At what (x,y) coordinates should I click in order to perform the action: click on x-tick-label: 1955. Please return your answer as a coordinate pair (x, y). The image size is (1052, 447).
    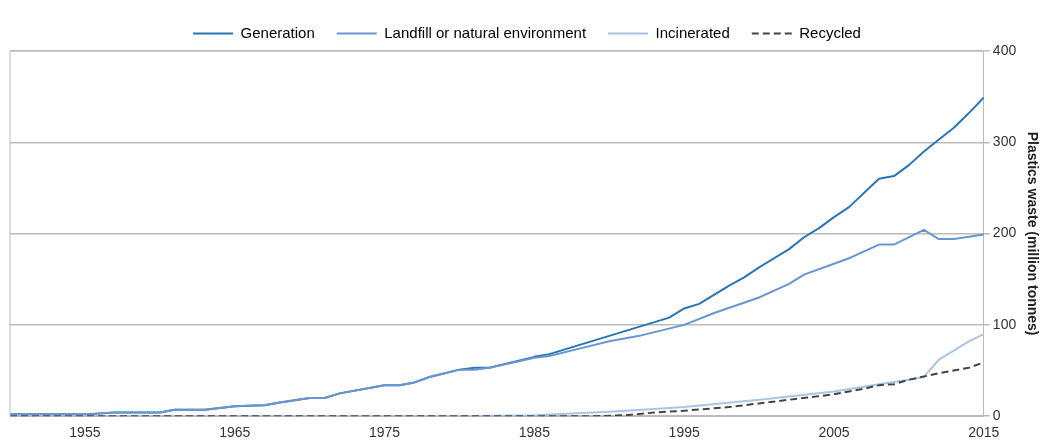
    Looking at the image, I should click on (85, 432).